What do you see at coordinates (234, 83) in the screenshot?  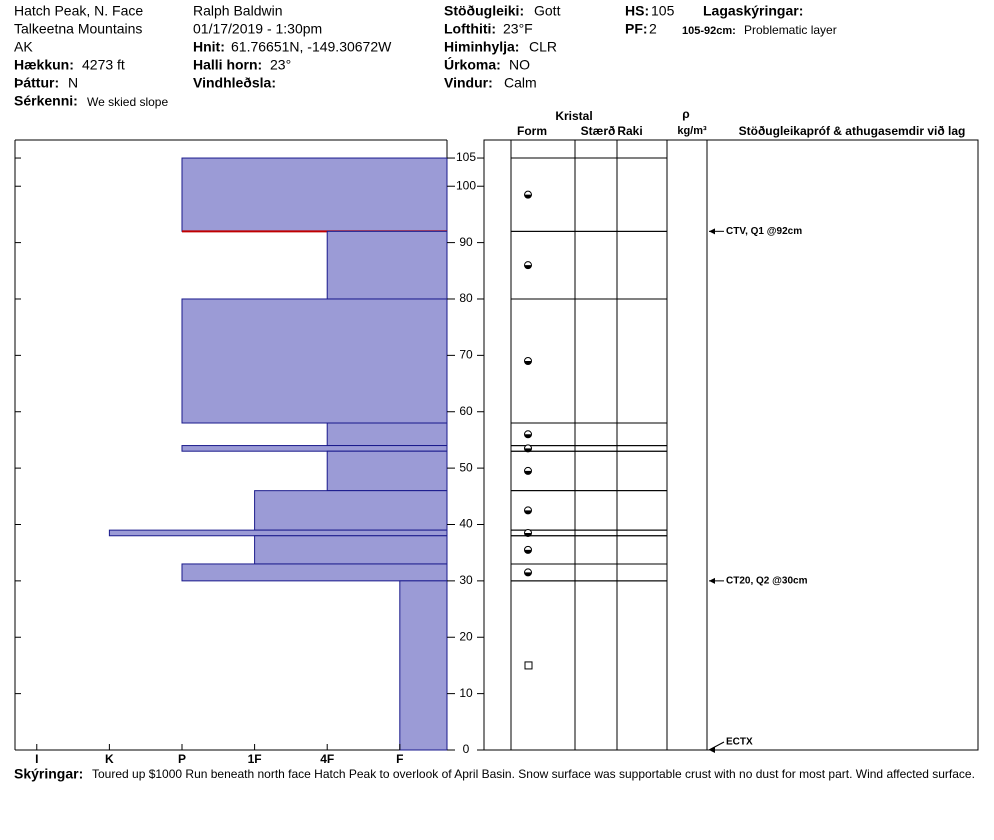 I see `field-label: Vindhleðsla:` at bounding box center [234, 83].